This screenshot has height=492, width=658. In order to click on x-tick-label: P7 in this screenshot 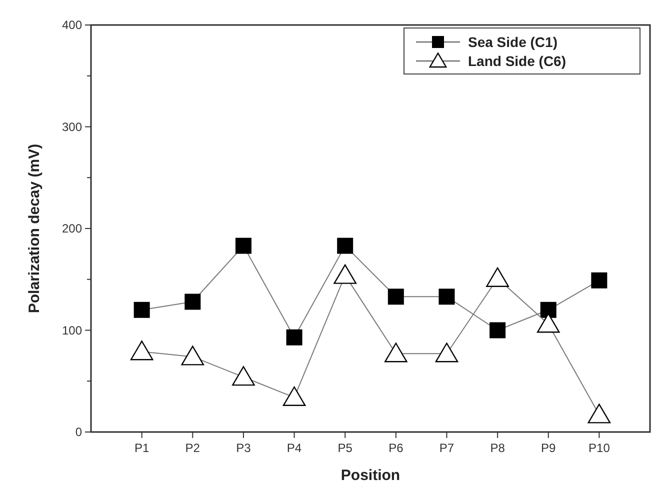, I will do `click(446, 448)`.